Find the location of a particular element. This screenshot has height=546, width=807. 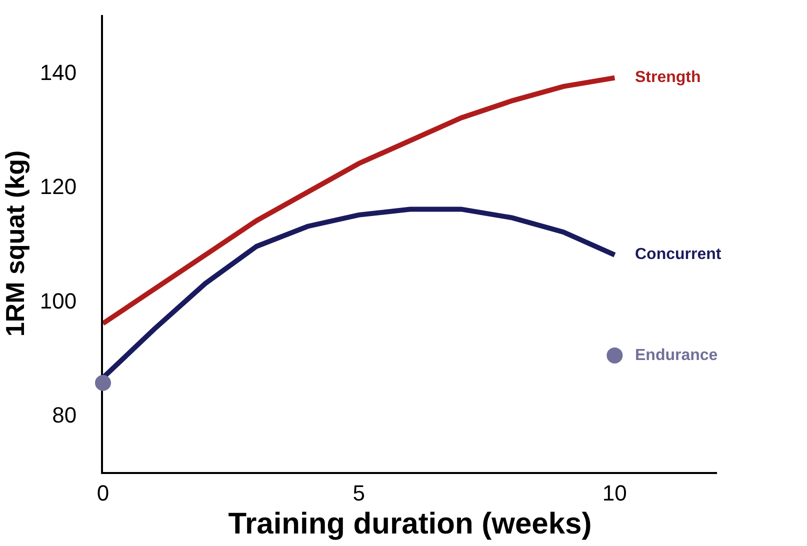

x-tick-label: 0 is located at coordinates (103, 493).